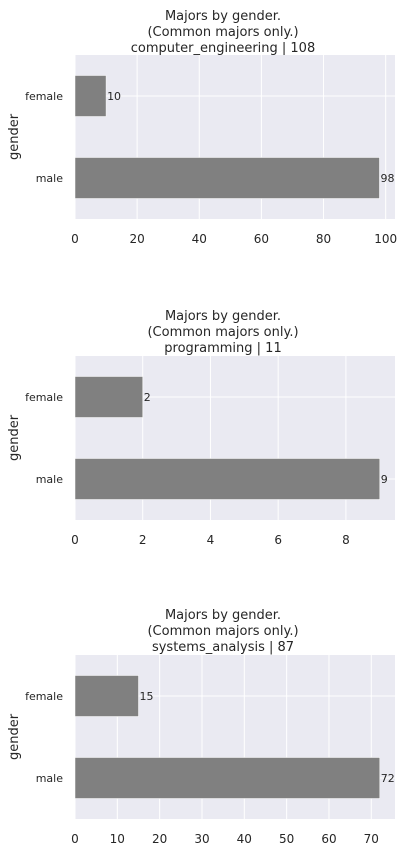  What do you see at coordinates (384, 479) in the screenshot?
I see `data-label: 9` at bounding box center [384, 479].